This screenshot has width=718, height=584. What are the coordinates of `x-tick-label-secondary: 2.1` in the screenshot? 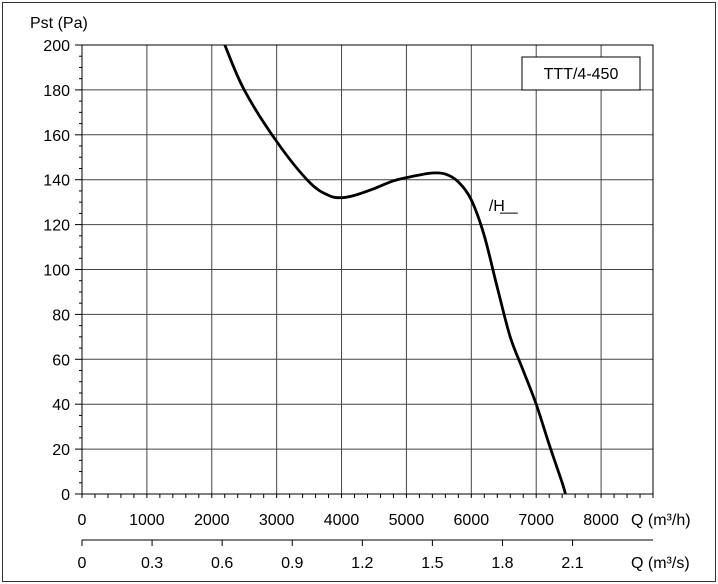 It's located at (572, 563).